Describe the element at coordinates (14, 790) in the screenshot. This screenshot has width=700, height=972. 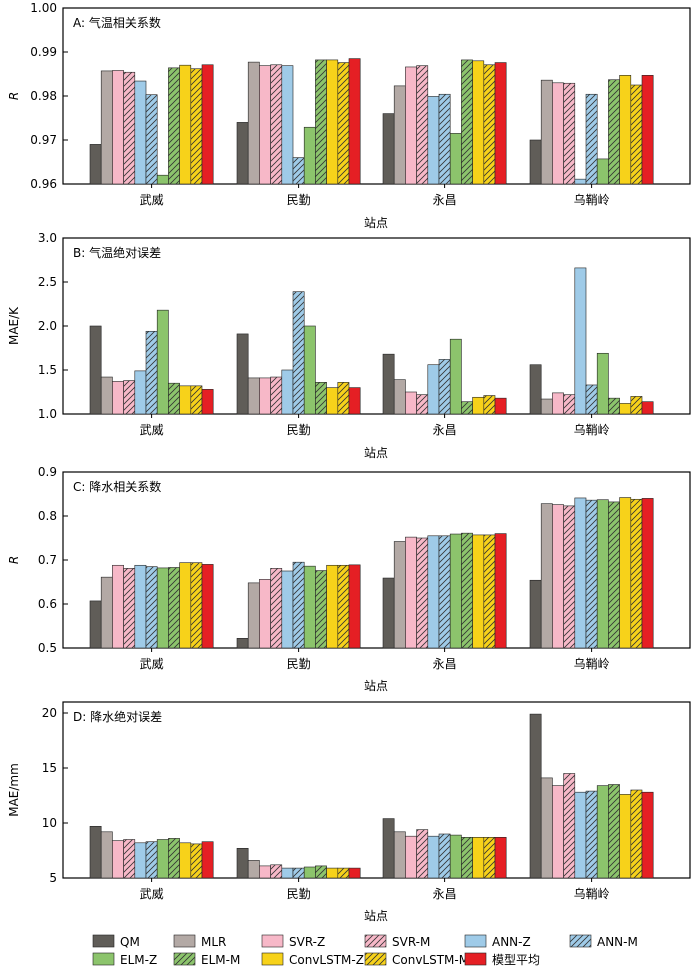
I see `panel-d-ylabel: MAE/mm` at that location.